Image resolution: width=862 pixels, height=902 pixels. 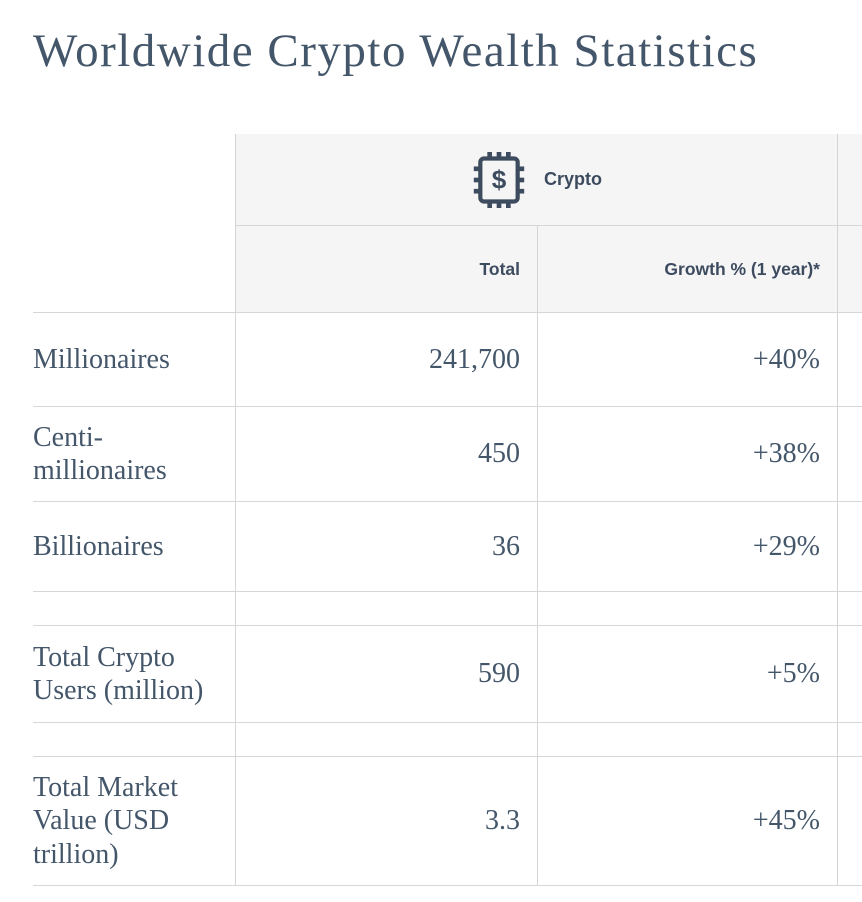 What do you see at coordinates (134, 546) in the screenshot?
I see `row-label-billionaires: Billionaires` at bounding box center [134, 546].